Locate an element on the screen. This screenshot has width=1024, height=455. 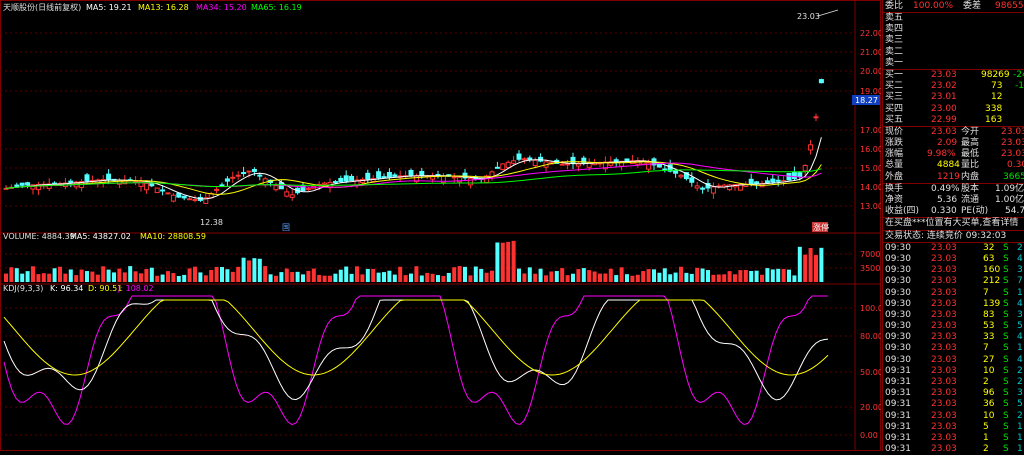
buy-row: 买二 23.02 73 -1 is located at coordinates (954, 86).